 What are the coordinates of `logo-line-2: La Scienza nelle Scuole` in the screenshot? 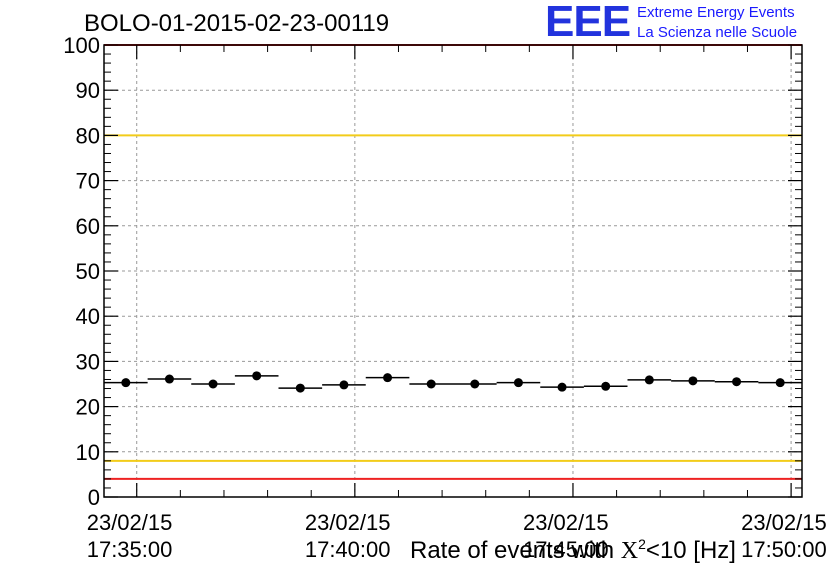 It's located at (717, 32).